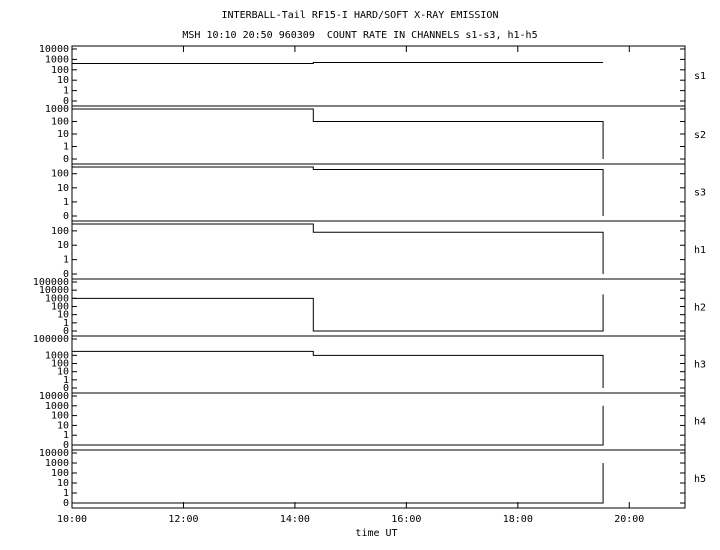 This screenshot has height=550, width=720. Describe the element at coordinates (700, 76) in the screenshot. I see `panel-label: s1` at that location.